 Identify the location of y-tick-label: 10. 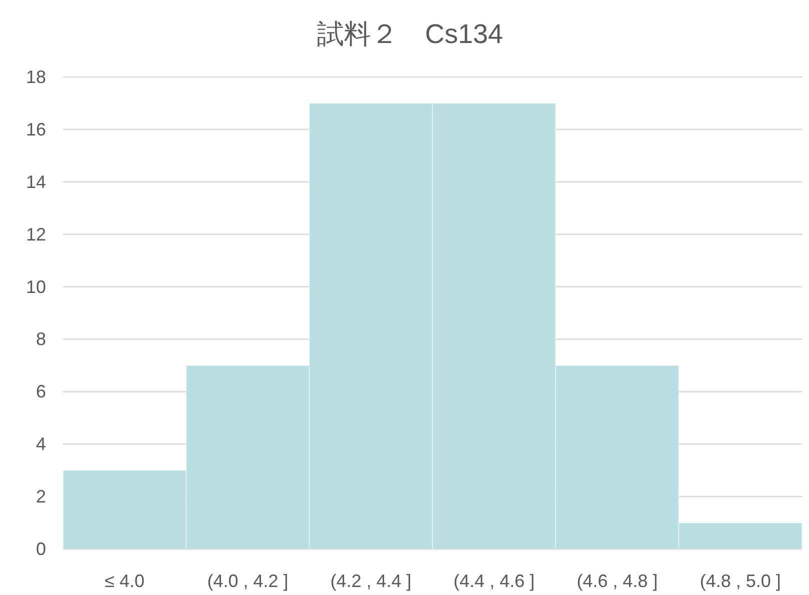
(36, 286).